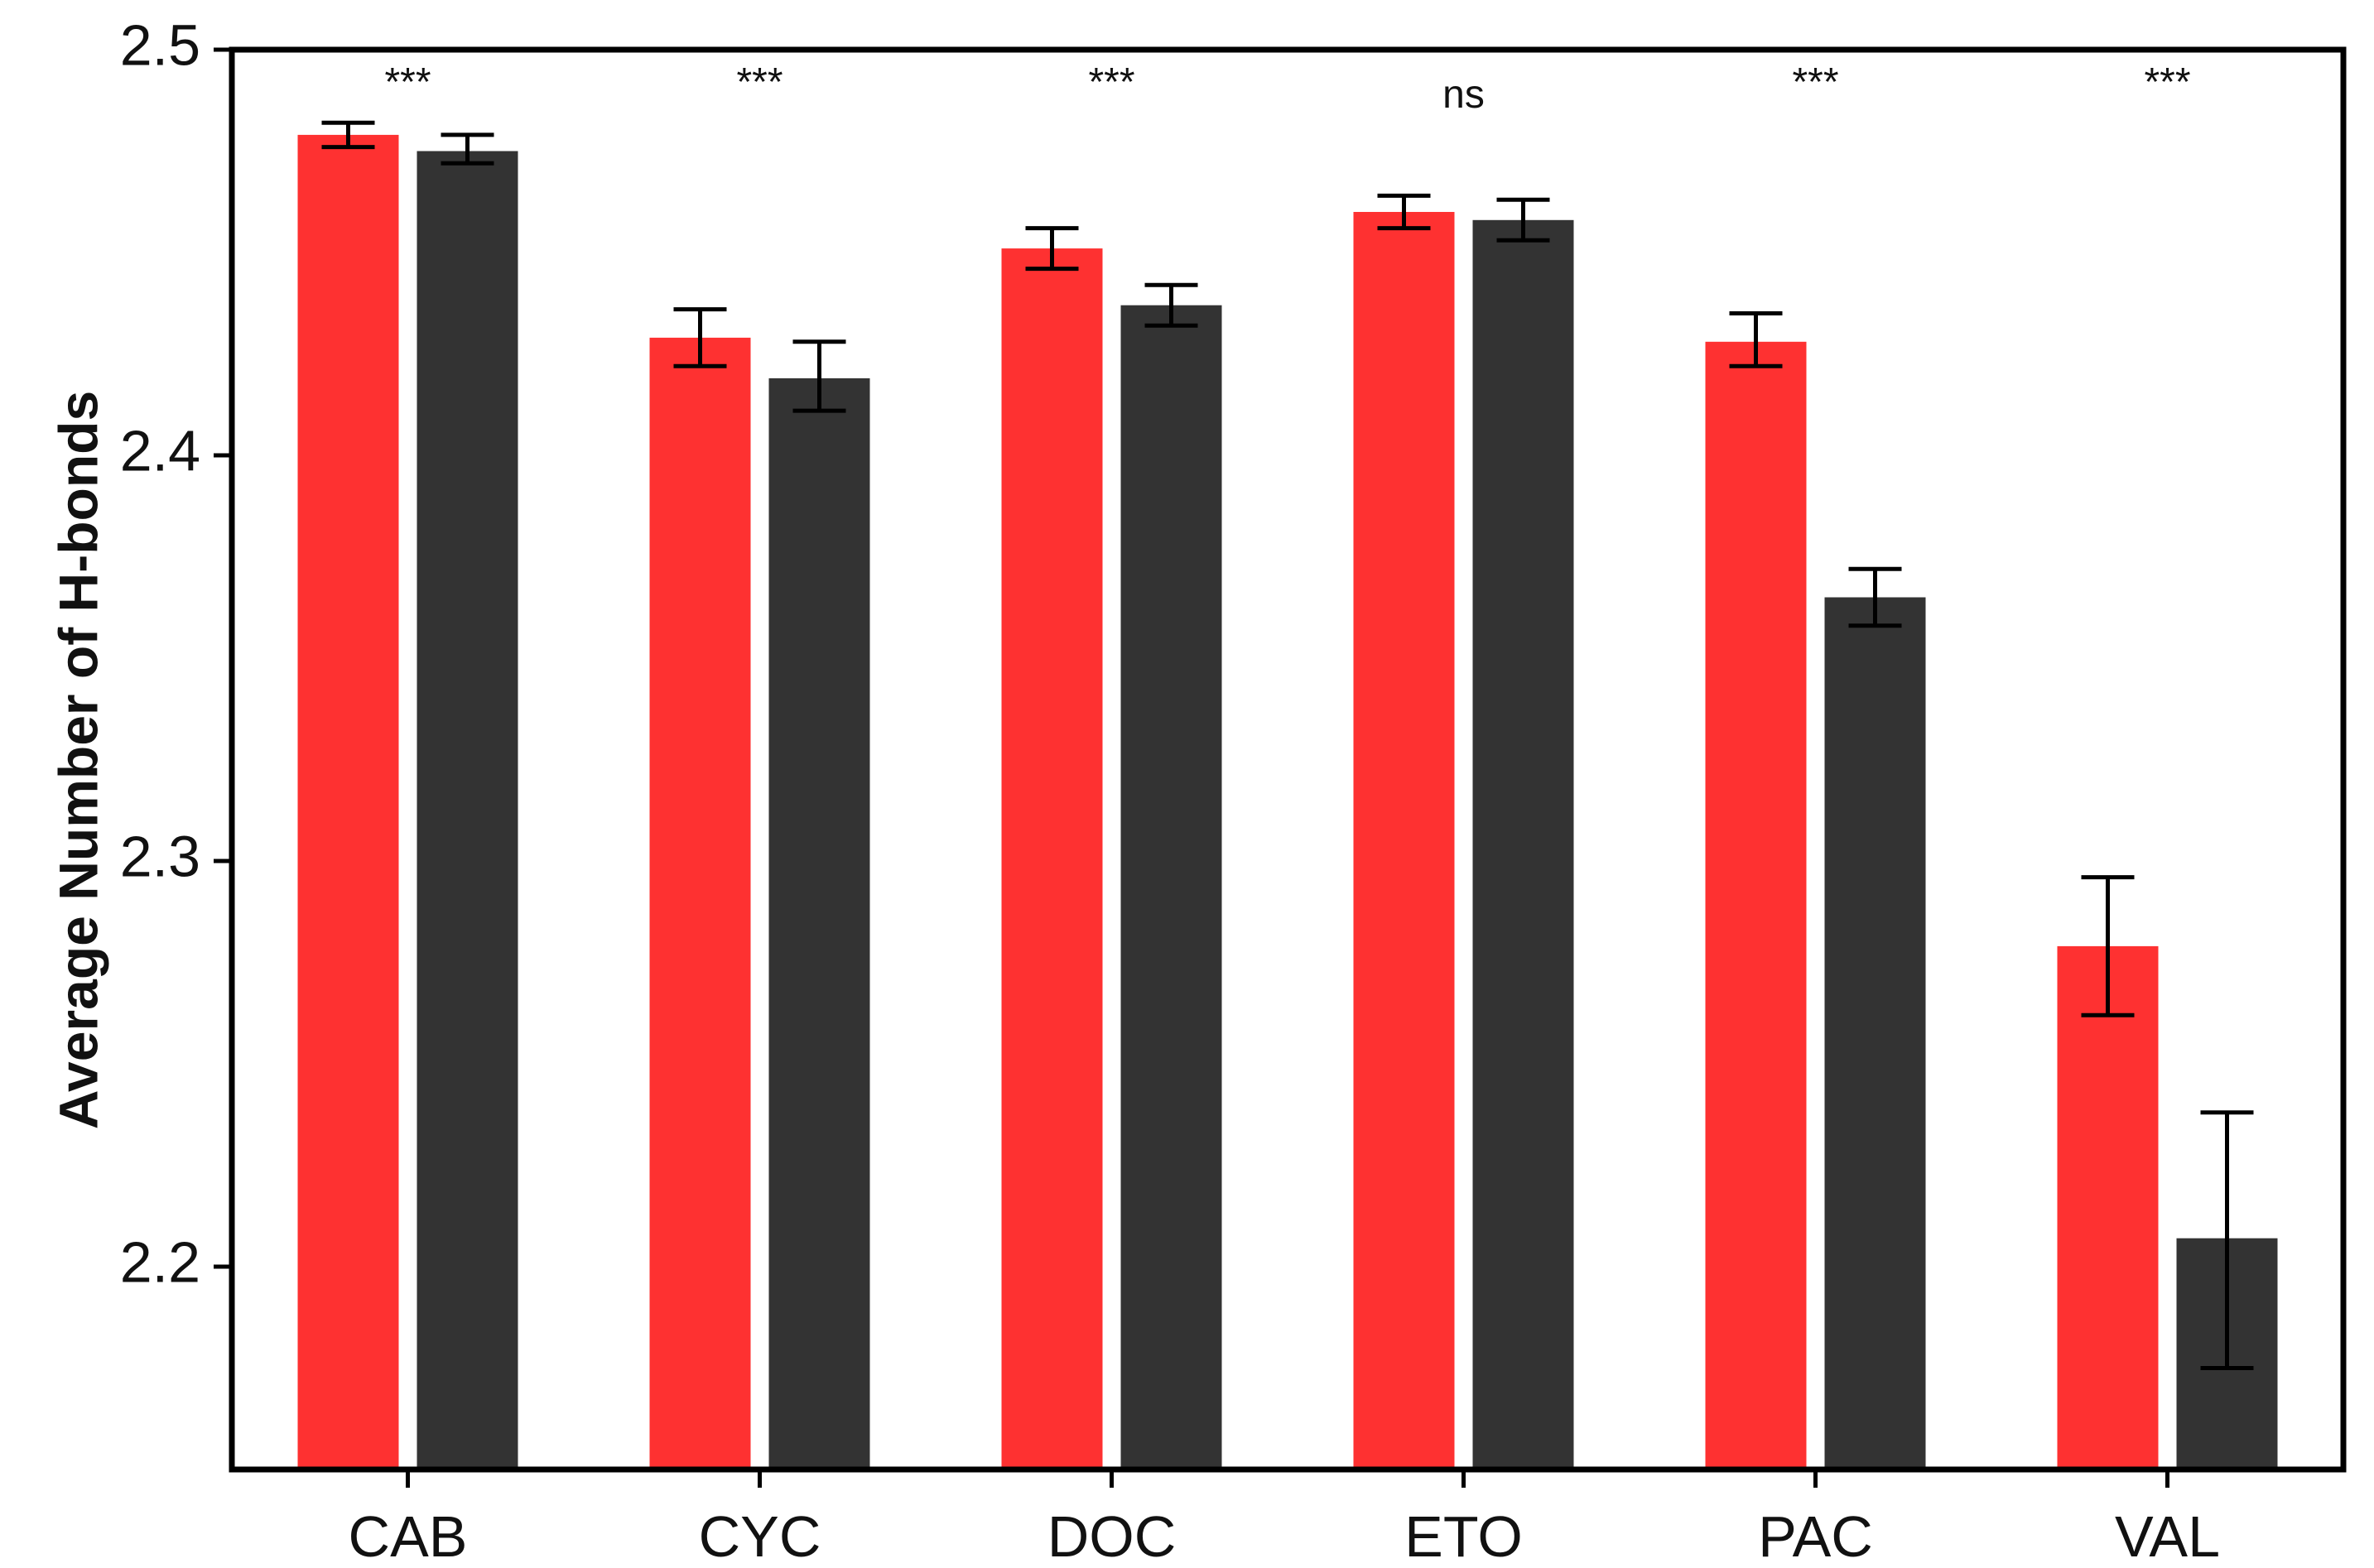  Describe the element at coordinates (2167, 82) in the screenshot. I see `significance-label-val: ***` at that location.